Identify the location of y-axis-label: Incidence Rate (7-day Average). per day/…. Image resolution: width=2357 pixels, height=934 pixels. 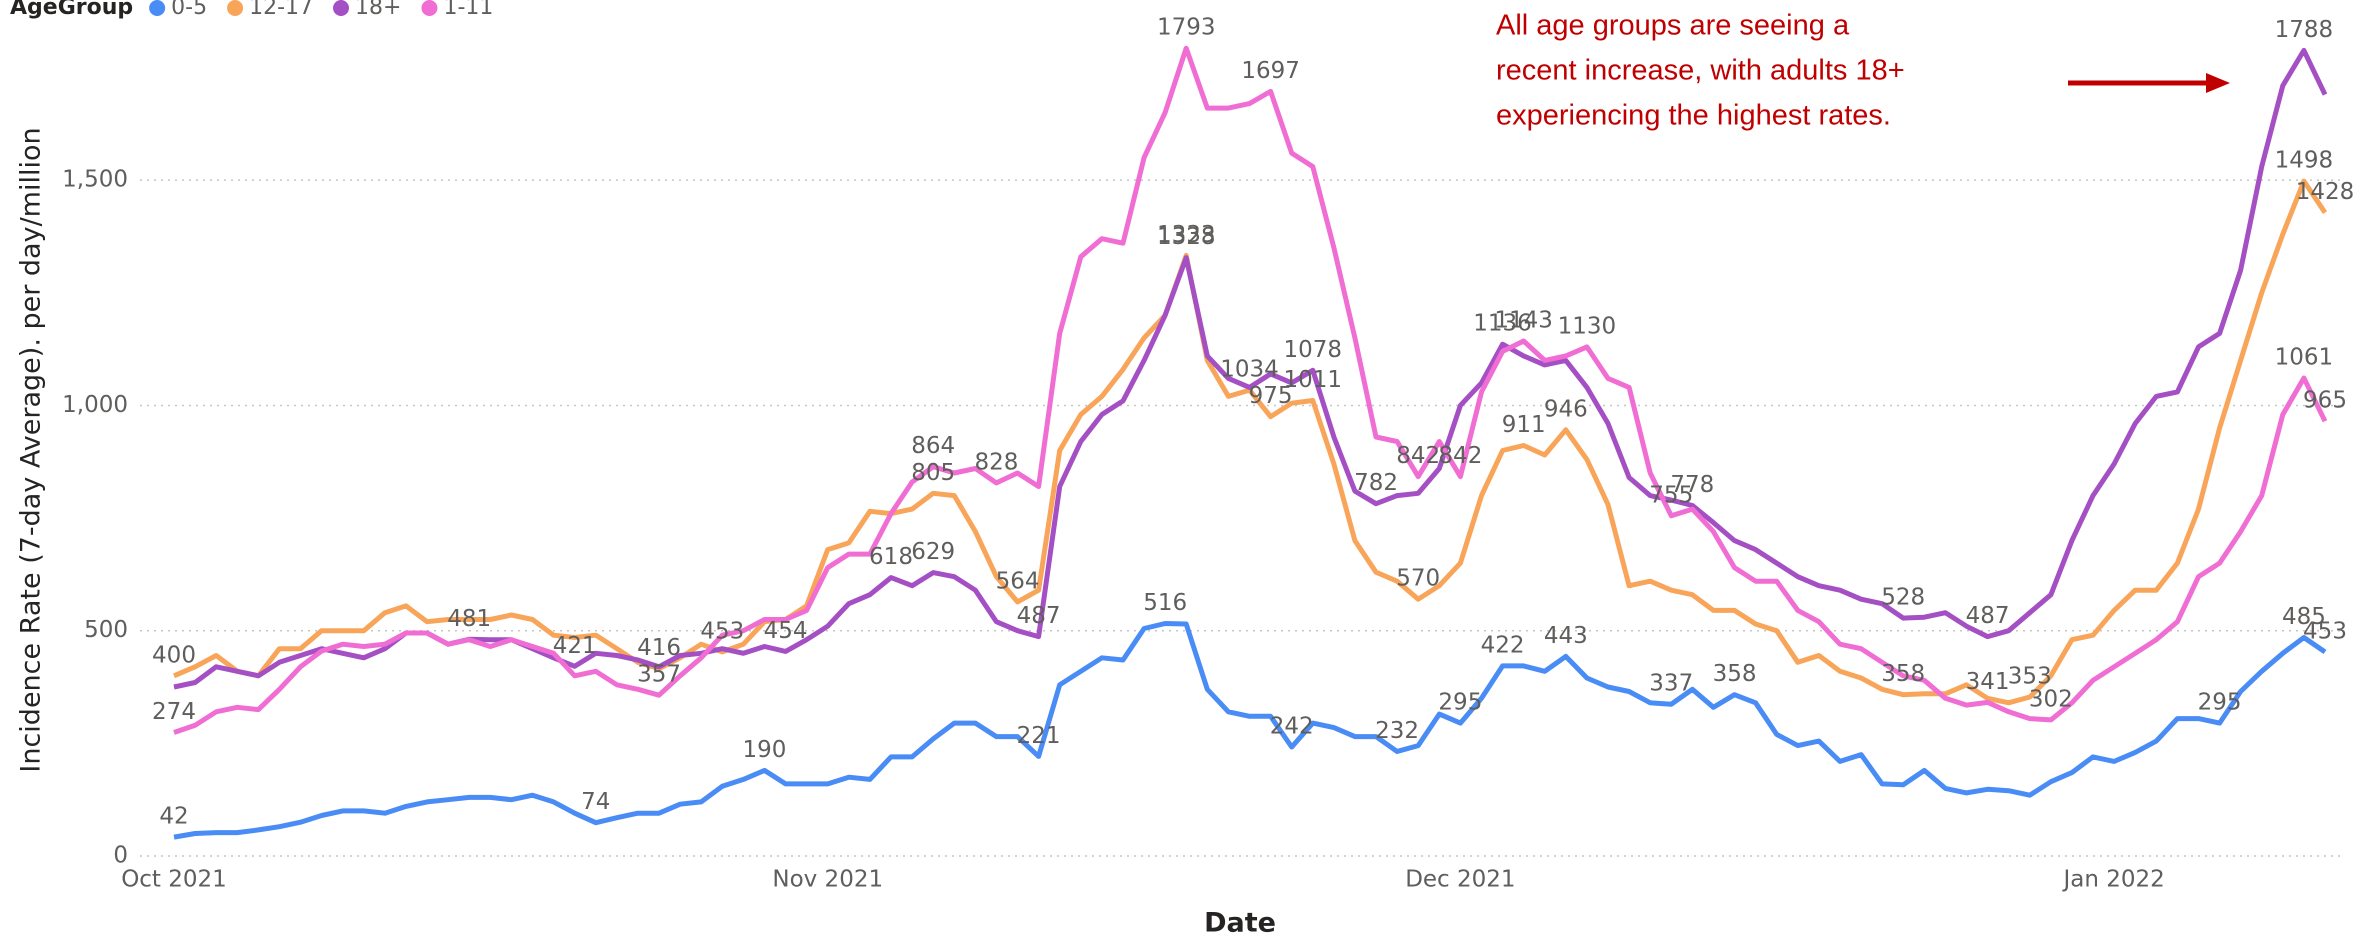
(31, 449).